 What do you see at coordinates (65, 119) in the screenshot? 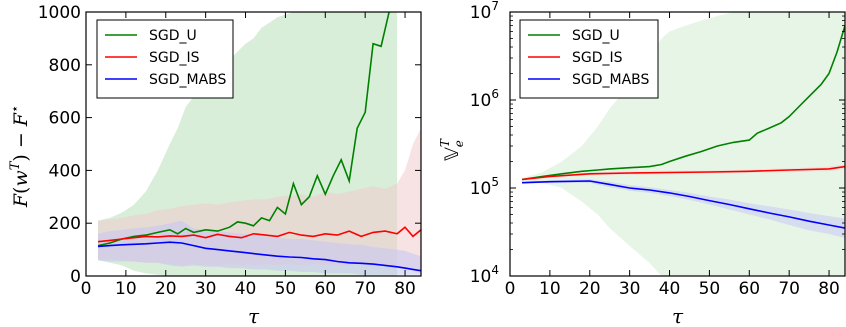
I see `y-tick-label: 600` at bounding box center [65, 119].